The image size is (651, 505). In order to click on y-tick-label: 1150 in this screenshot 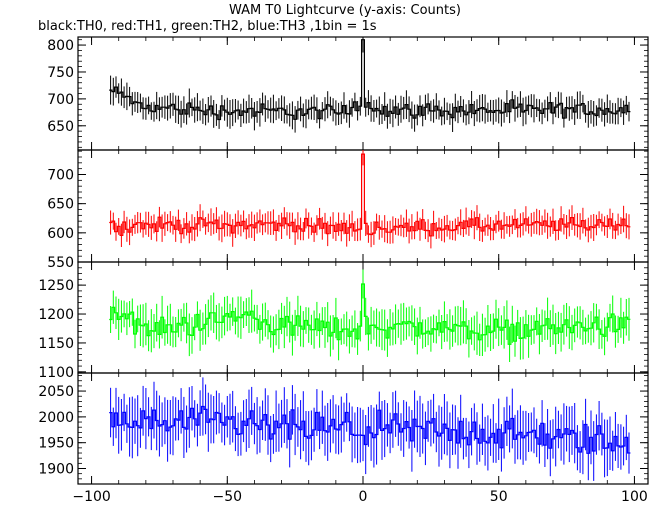, I will do `click(56, 344)`.